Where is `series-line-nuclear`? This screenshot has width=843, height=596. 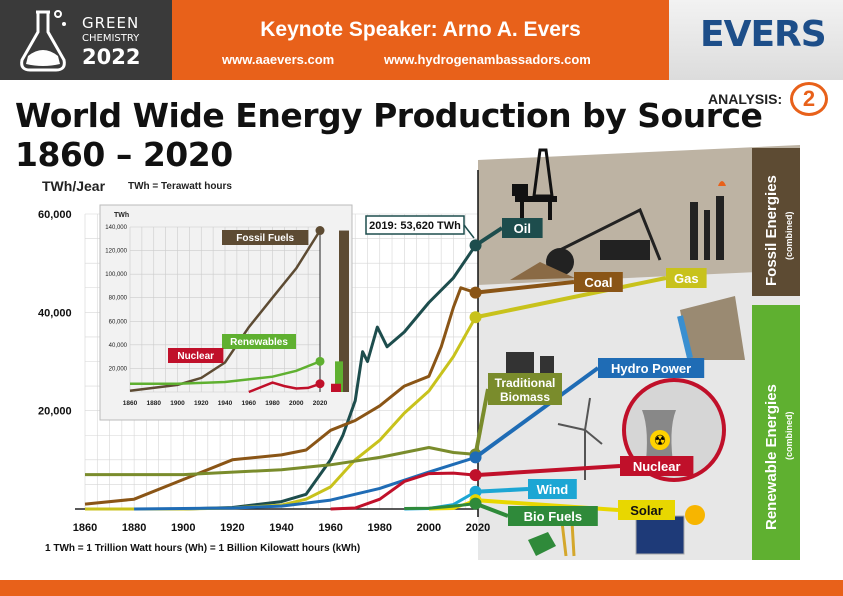 series-line-nuclear is located at coordinates (403, 491).